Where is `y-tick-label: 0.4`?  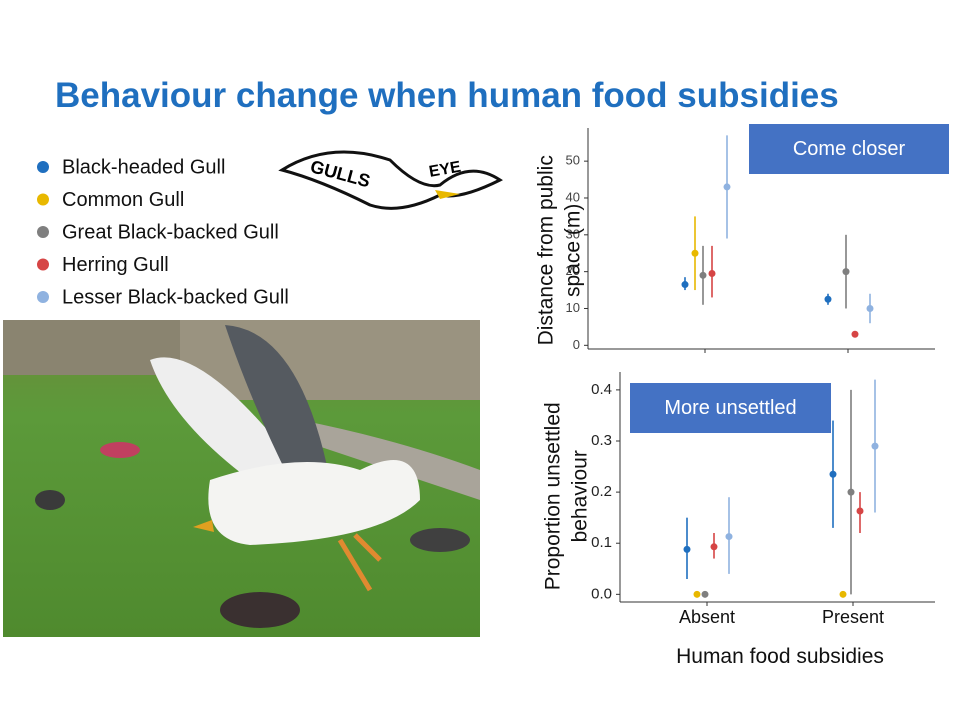
y-tick-label: 0.4 is located at coordinates (601, 389).